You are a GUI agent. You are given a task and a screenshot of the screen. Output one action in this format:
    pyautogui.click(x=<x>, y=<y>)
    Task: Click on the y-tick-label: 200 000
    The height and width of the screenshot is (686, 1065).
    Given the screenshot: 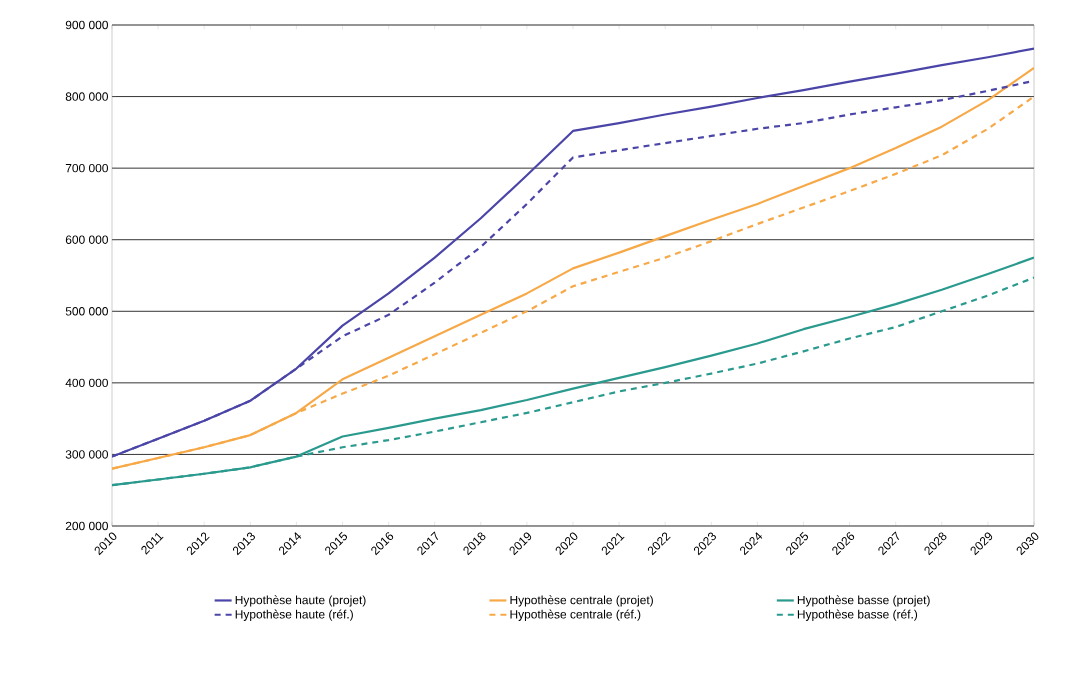 What is the action you would take?
    pyautogui.click(x=86, y=526)
    